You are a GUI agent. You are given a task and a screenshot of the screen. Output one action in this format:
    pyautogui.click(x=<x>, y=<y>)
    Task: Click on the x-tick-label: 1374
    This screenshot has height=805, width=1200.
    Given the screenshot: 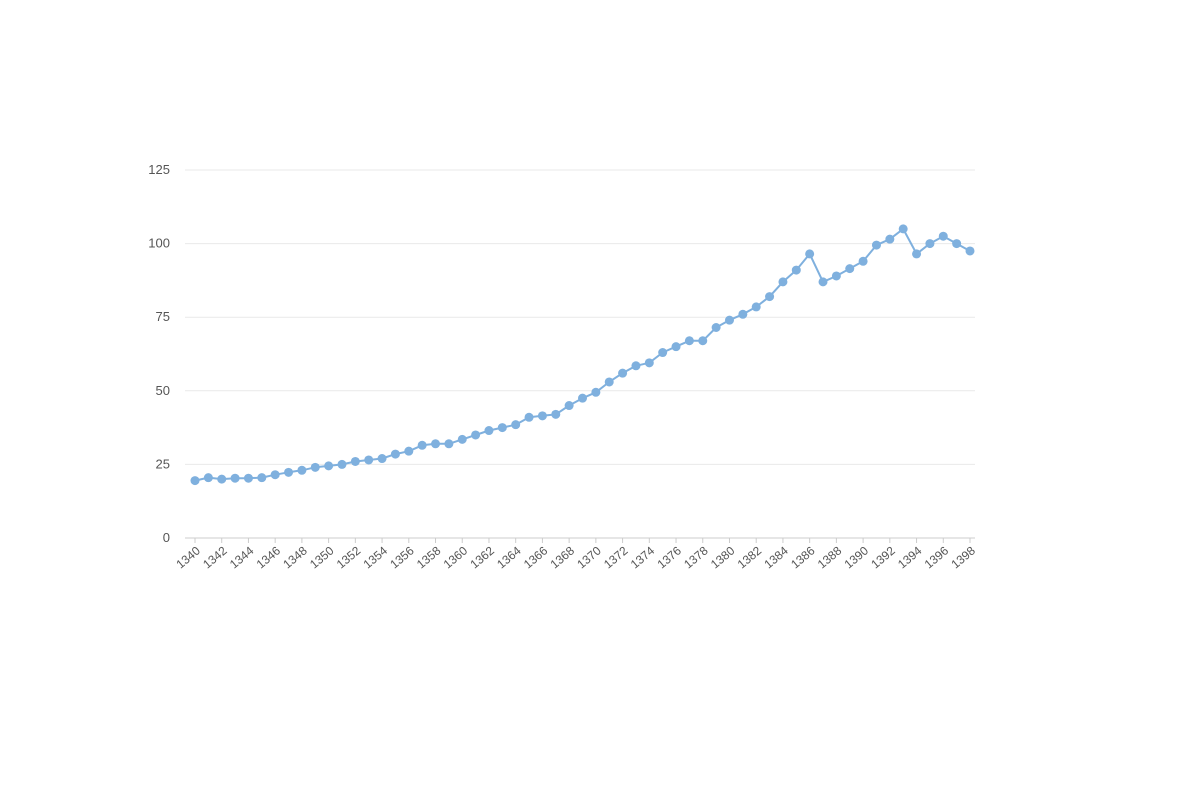 What is the action you would take?
    pyautogui.click(x=643, y=557)
    